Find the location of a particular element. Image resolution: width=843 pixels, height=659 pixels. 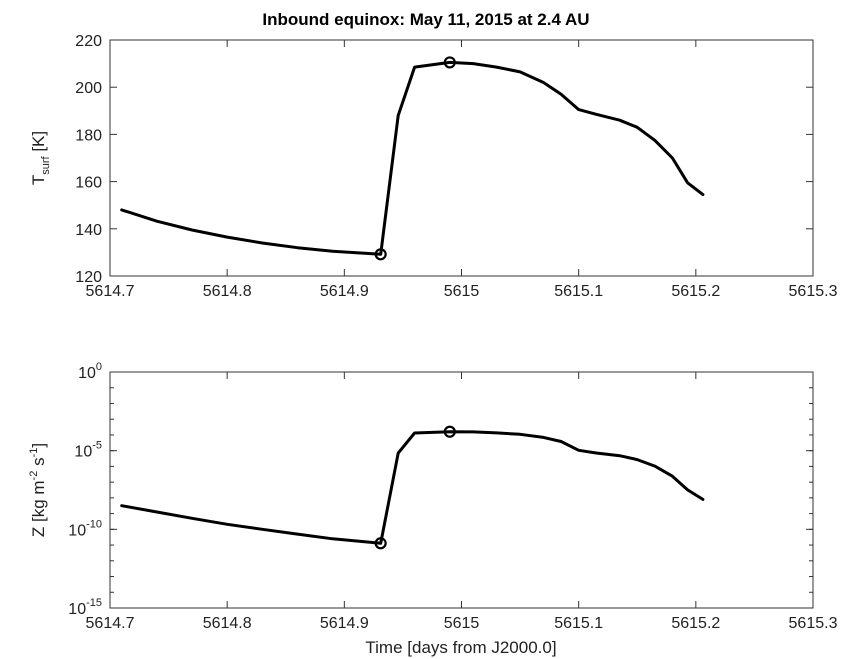

top-xtick-label: 5615.1 is located at coordinates (578, 291).